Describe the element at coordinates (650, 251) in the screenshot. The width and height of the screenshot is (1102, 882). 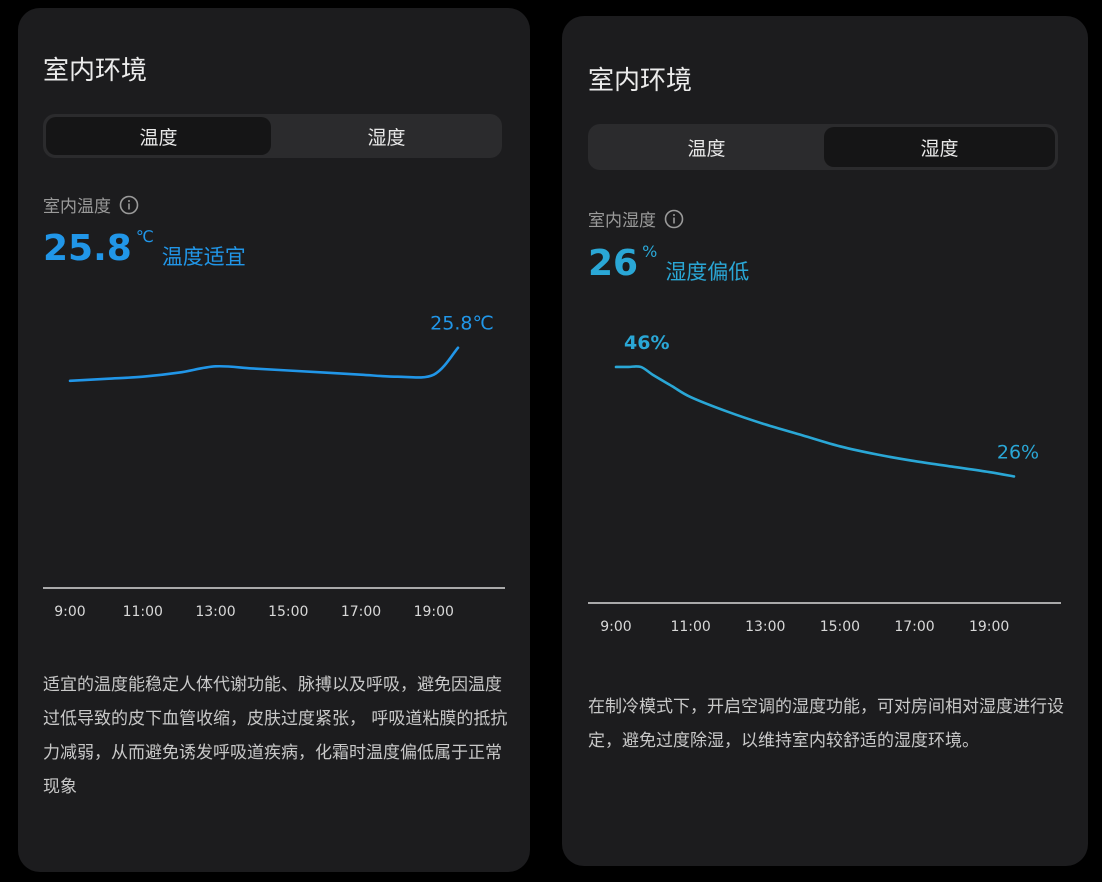
I see `humidity-unit: %` at that location.